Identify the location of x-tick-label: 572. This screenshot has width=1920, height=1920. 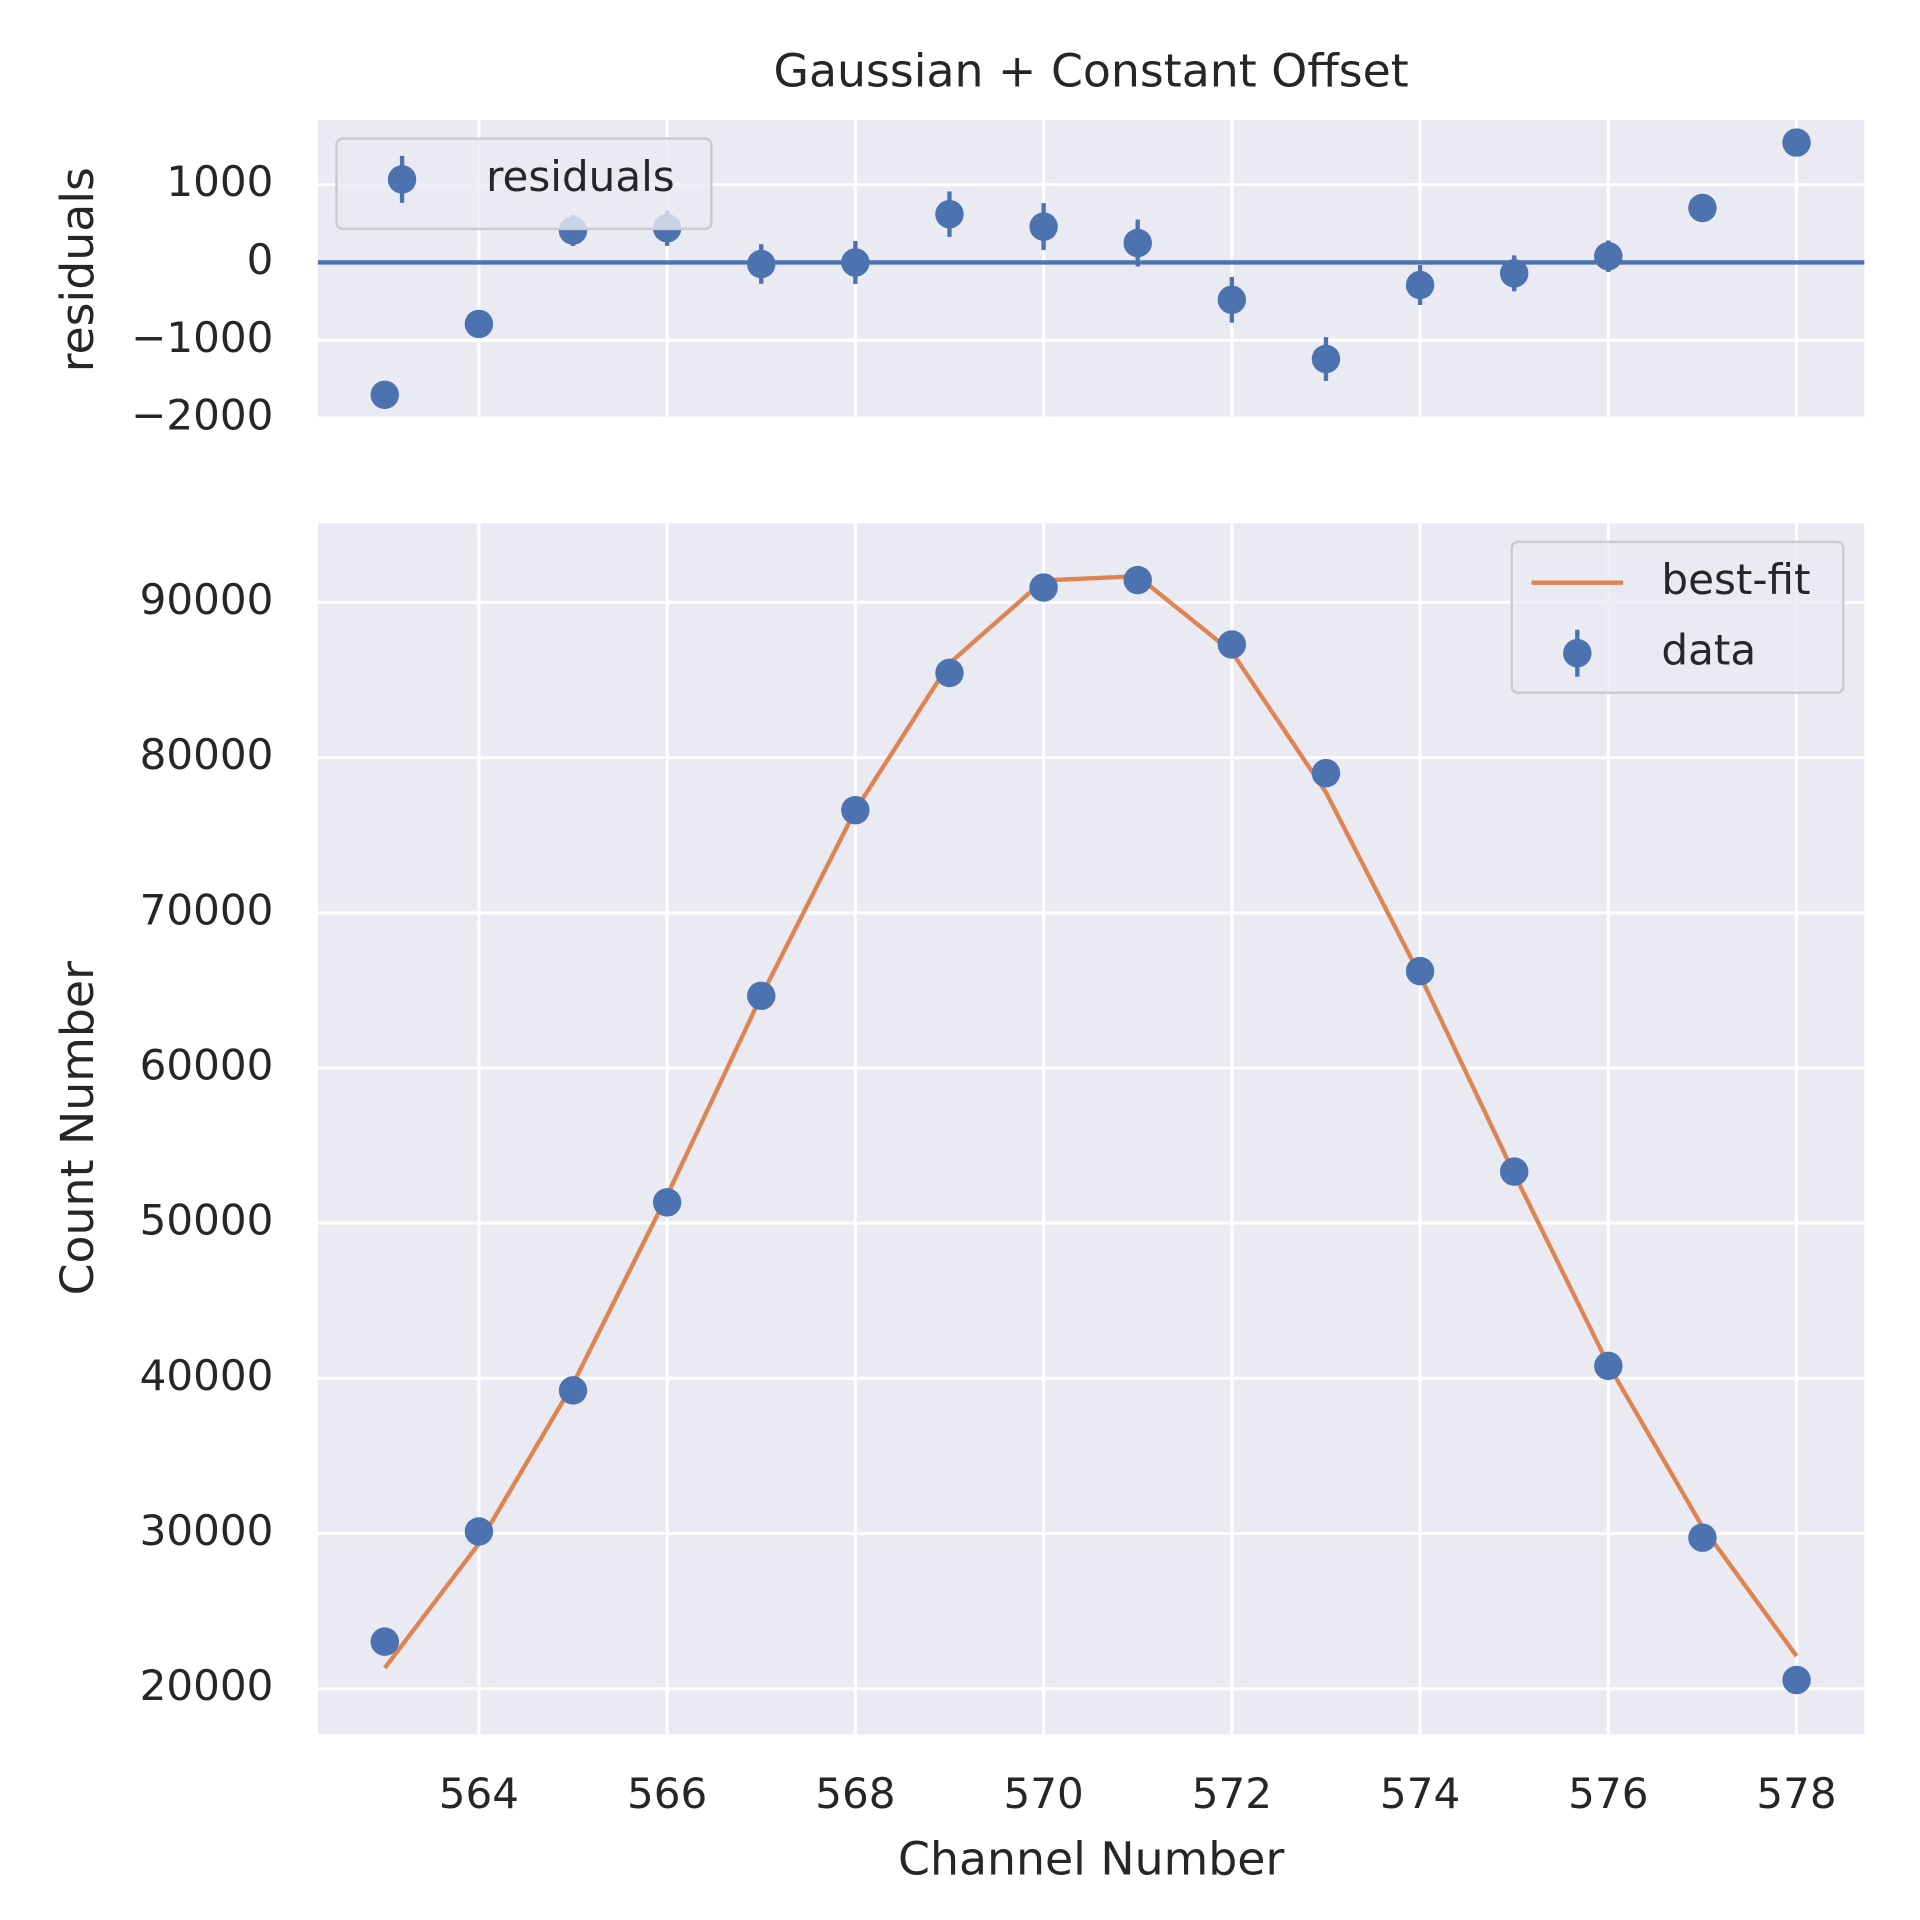
(1232, 1793).